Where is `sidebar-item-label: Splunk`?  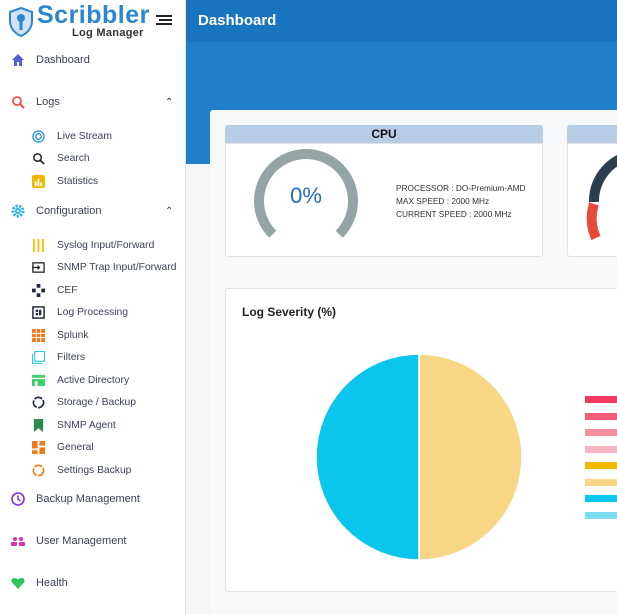 sidebar-item-label: Splunk is located at coordinates (73, 335).